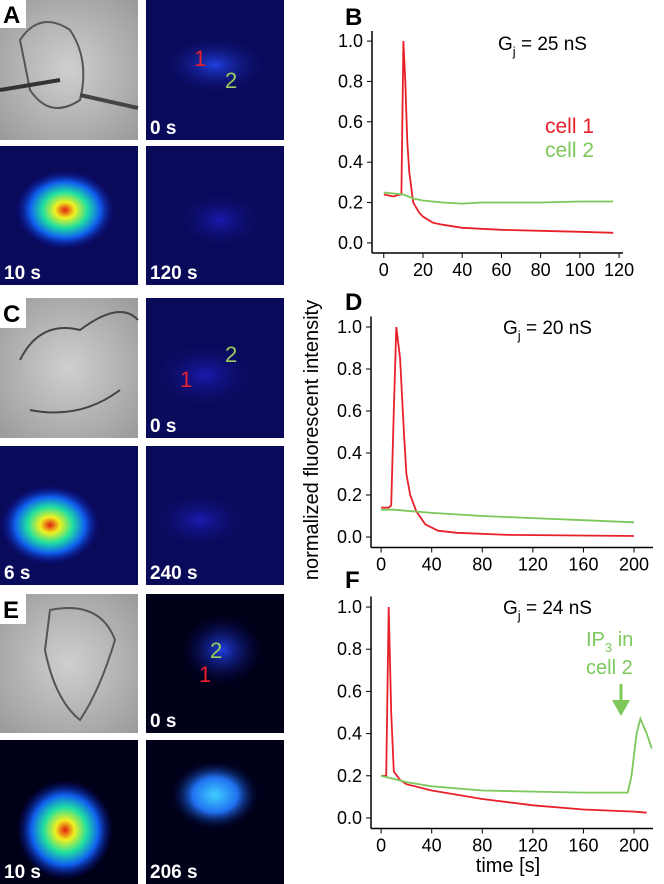 This screenshot has width=664, height=884. Describe the element at coordinates (609, 668) in the screenshot. I see `note: cell 2` at that location.